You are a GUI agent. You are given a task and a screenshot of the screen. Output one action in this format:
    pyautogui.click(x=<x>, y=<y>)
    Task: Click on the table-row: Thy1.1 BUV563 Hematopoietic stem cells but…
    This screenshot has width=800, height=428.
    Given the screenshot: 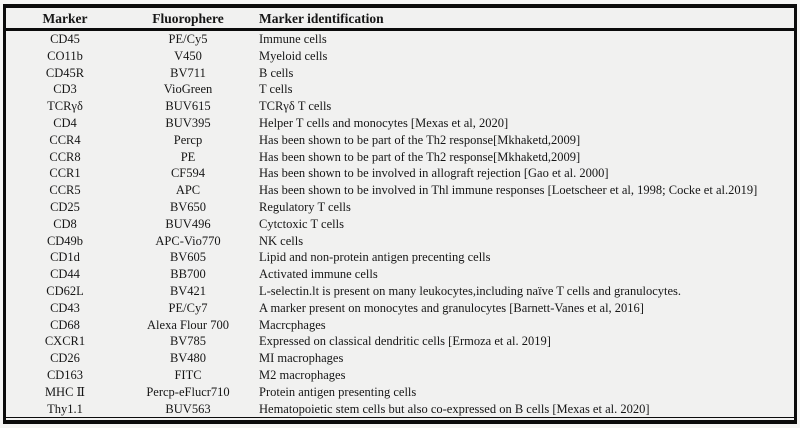 What is the action you would take?
    pyautogui.click(x=400, y=409)
    